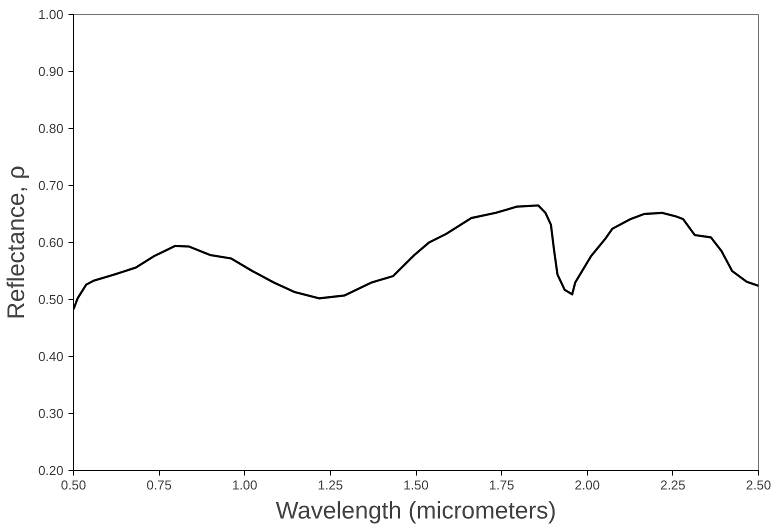  I want to click on y-tick-label: 0.30, so click(51, 413).